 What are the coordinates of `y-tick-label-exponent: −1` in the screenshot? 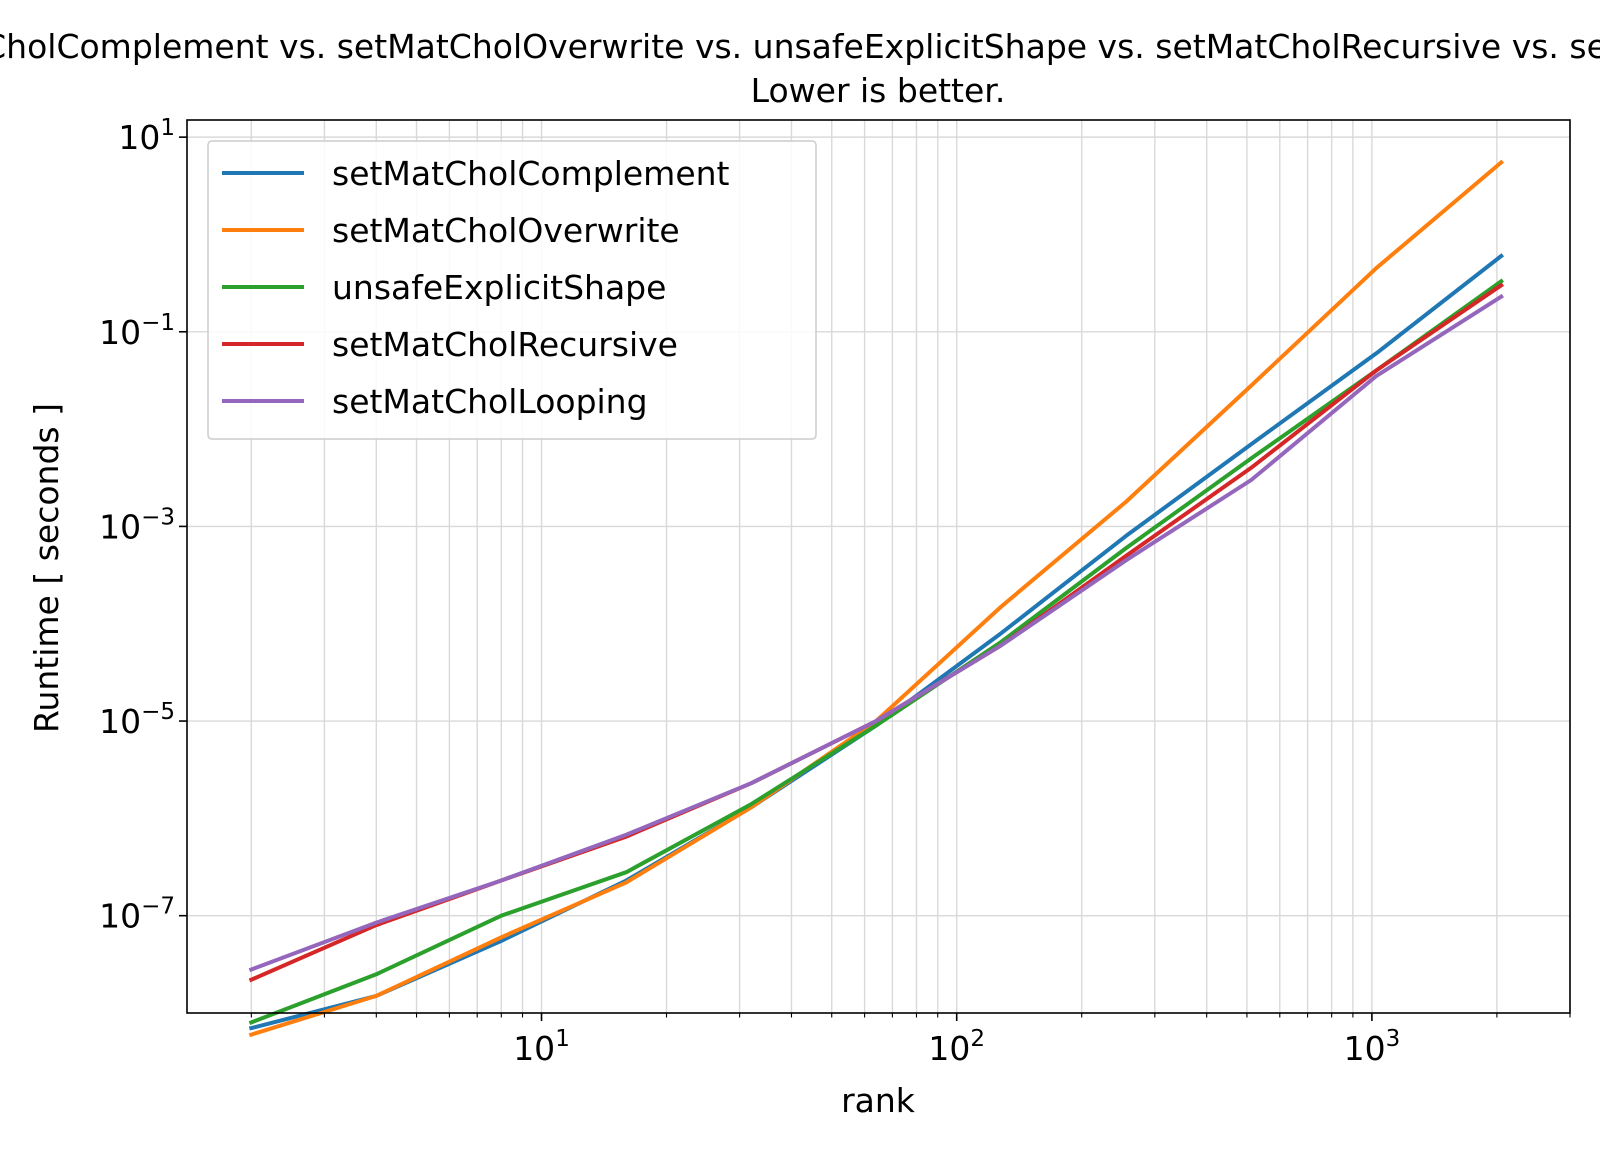 It's located at (158, 323).